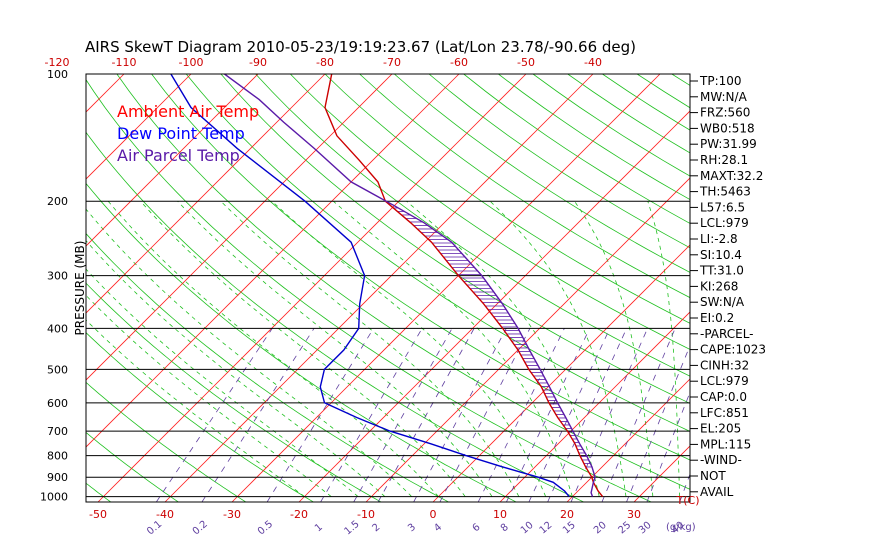 This screenshot has height=560, width=870. What do you see at coordinates (546, 528) in the screenshot?
I see `mixing-ratio-tick-label: 12` at bounding box center [546, 528].